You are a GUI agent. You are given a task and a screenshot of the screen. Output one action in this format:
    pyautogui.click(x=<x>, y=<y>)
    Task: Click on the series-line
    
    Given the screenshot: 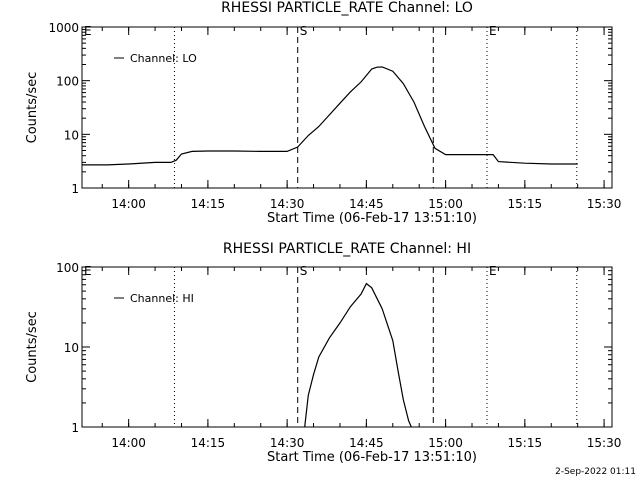 What is the action you would take?
    pyautogui.click(x=358, y=355)
    